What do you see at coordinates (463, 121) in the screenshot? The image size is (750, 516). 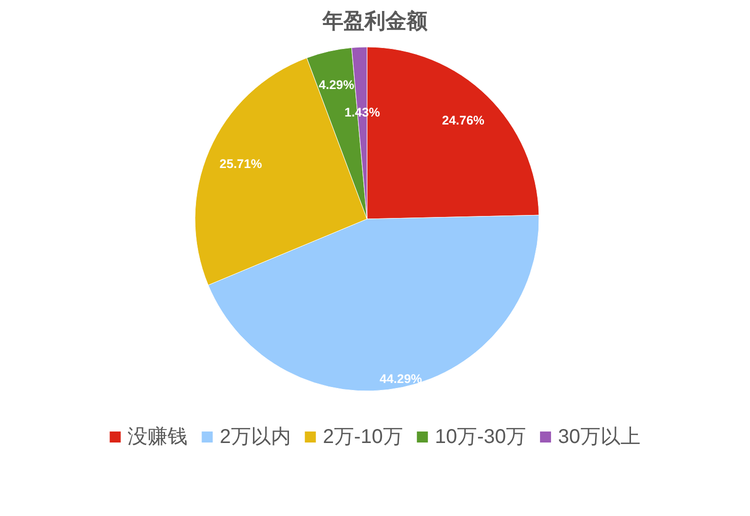 I see `data-label: 24.76%` at bounding box center [463, 121].